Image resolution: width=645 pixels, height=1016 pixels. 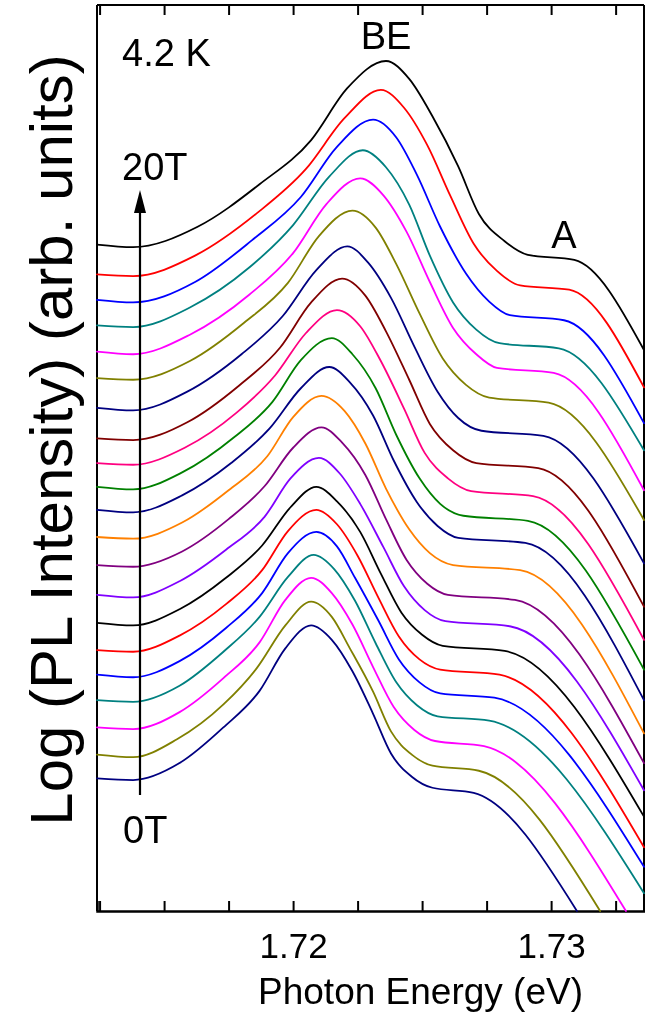 I want to click on annotation: BE, so click(x=386, y=36).